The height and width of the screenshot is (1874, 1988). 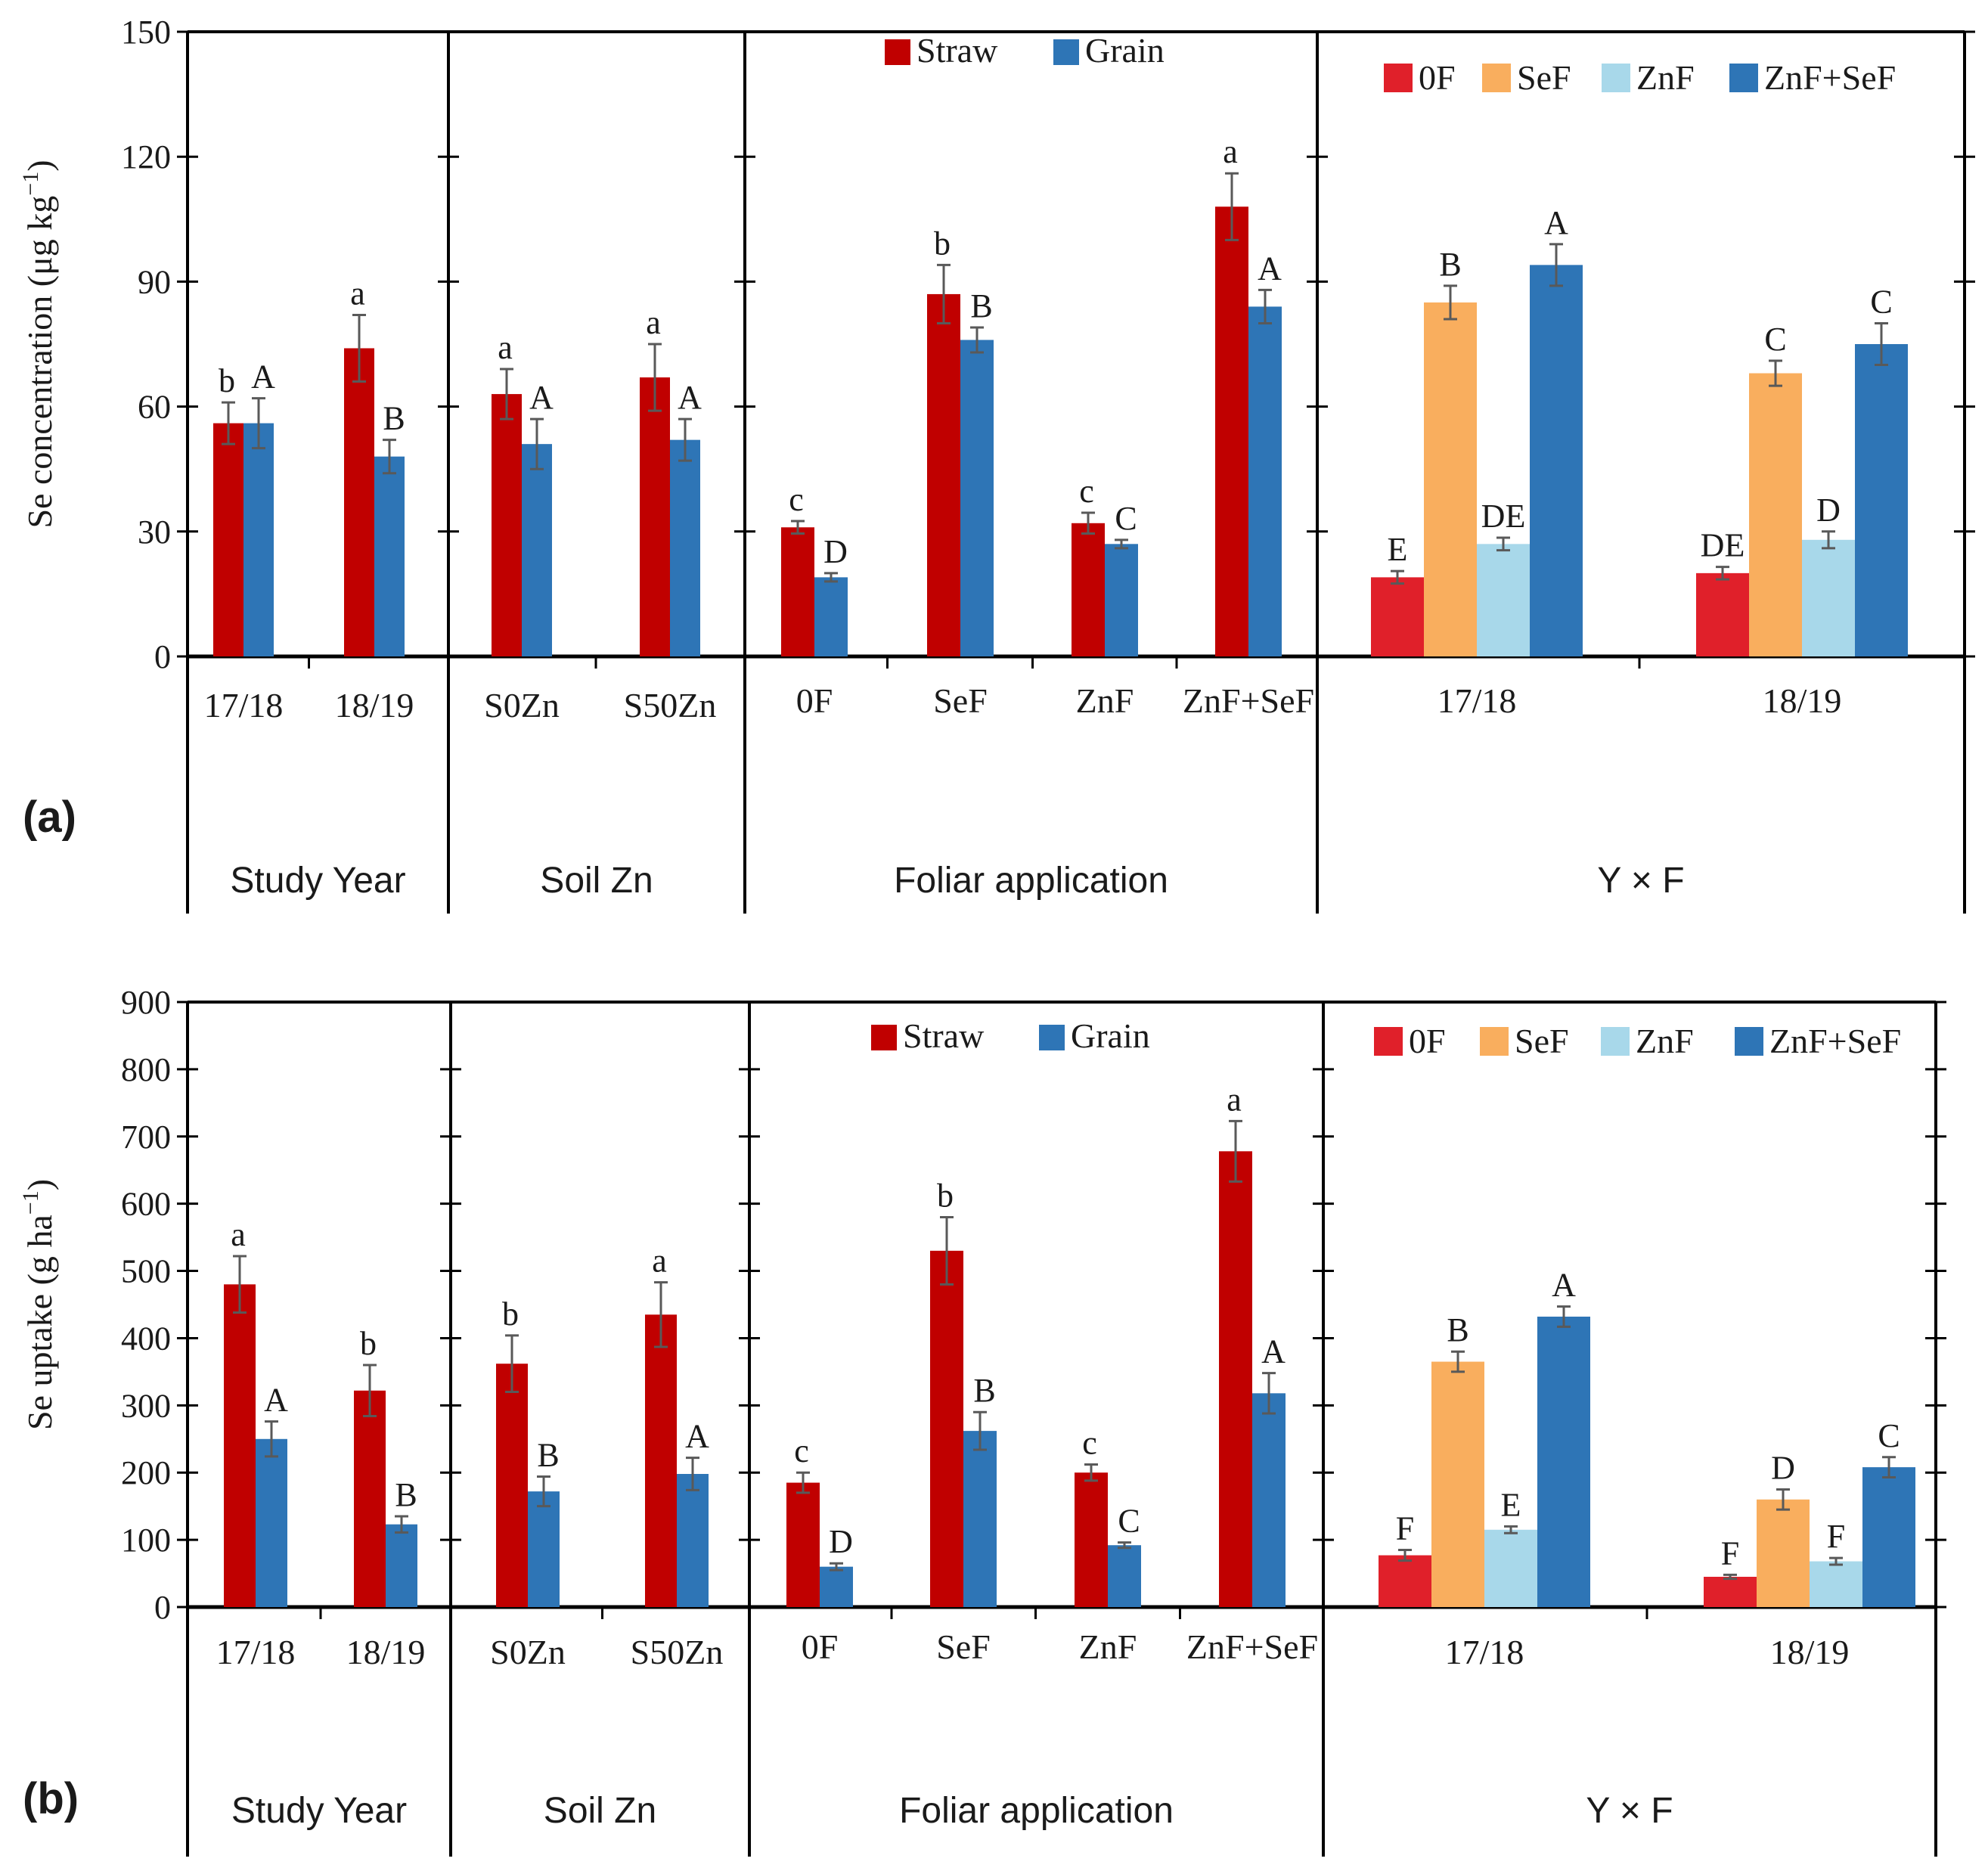 What do you see at coordinates (671, 705) in the screenshot?
I see `category-label: S50Zn` at bounding box center [671, 705].